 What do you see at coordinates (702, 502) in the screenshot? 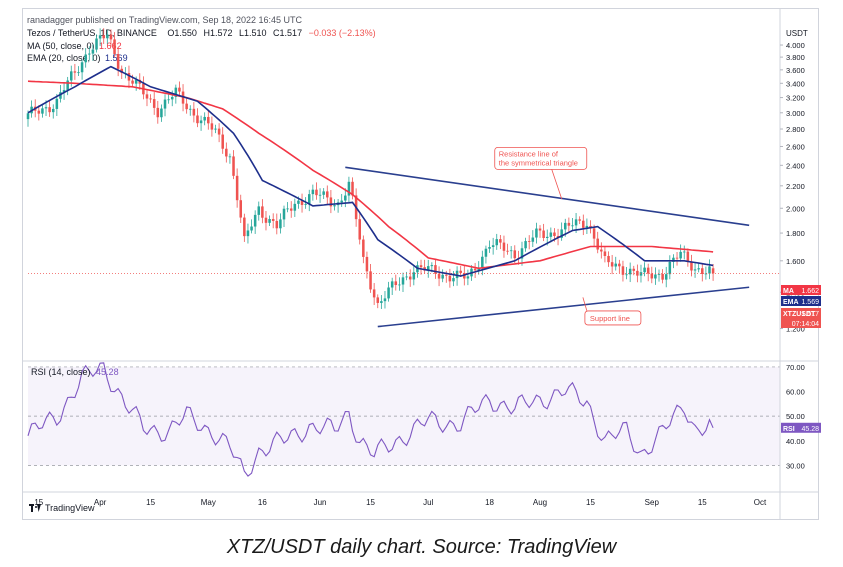
I see `time-tick-label: 15` at bounding box center [702, 502].